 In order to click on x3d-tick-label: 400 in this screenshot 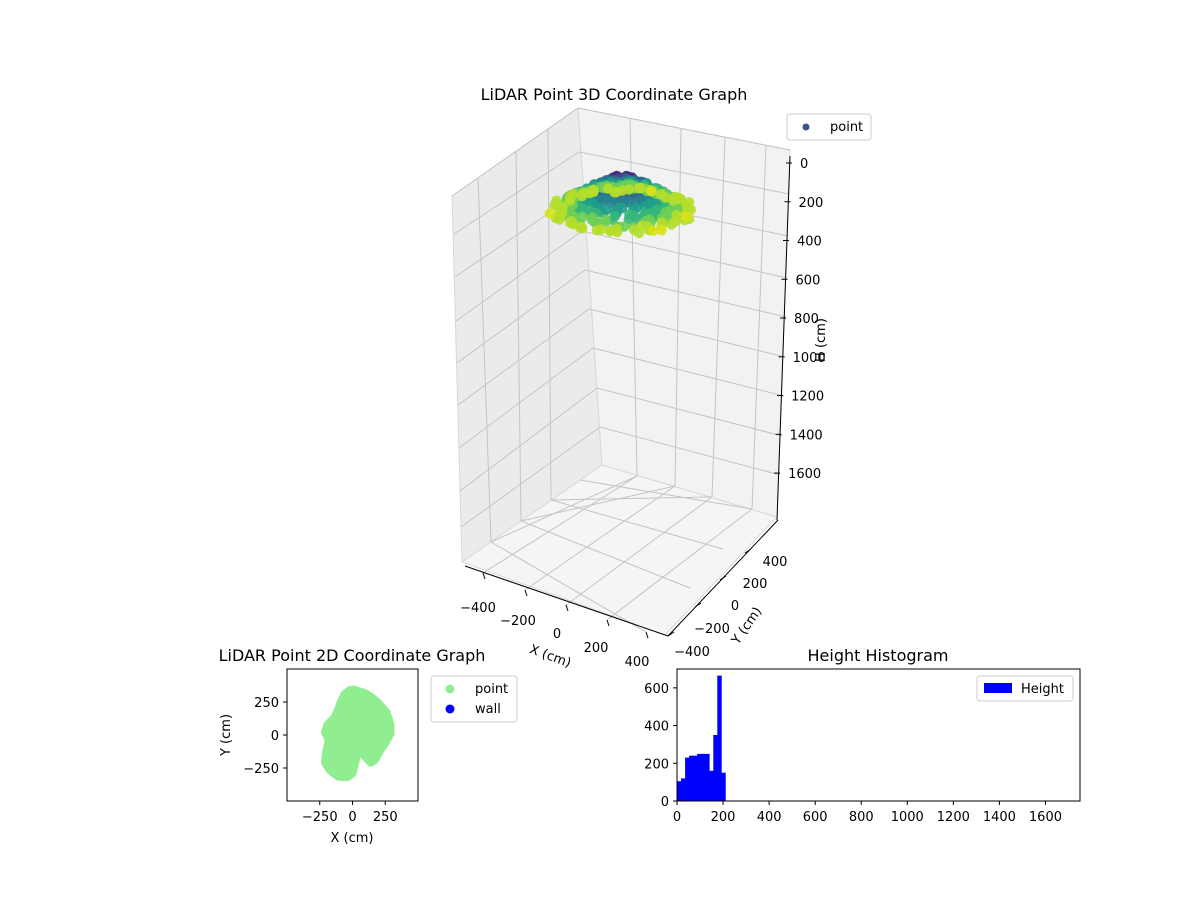, I will do `click(637, 662)`.